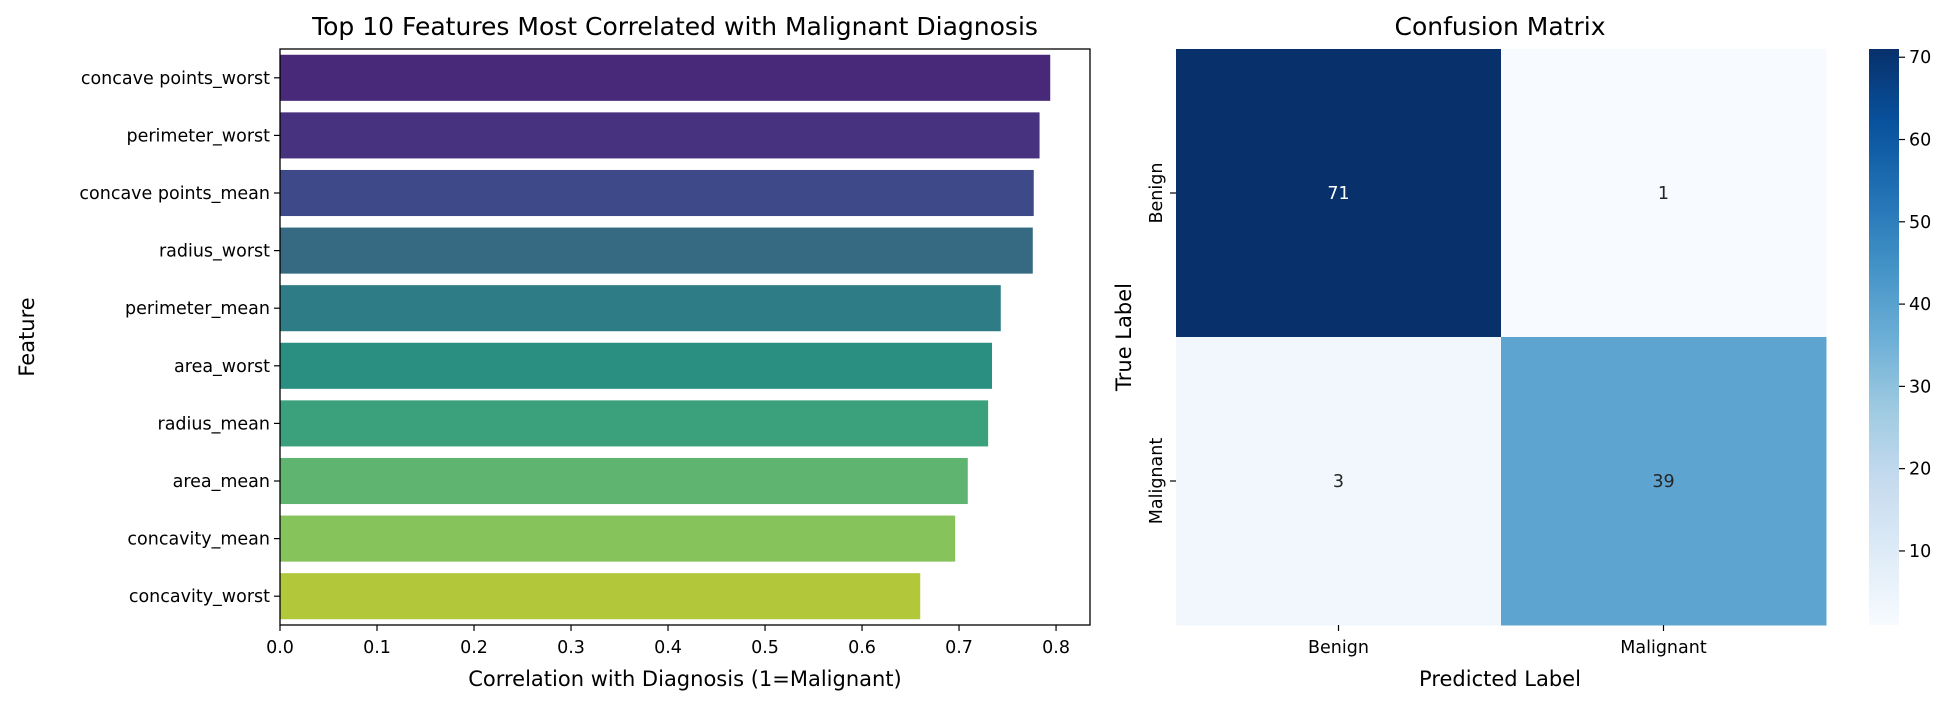 This screenshot has width=1948, height=705. What do you see at coordinates (1920, 305) in the screenshot?
I see `colorbar-tick-label: 40` at bounding box center [1920, 305].